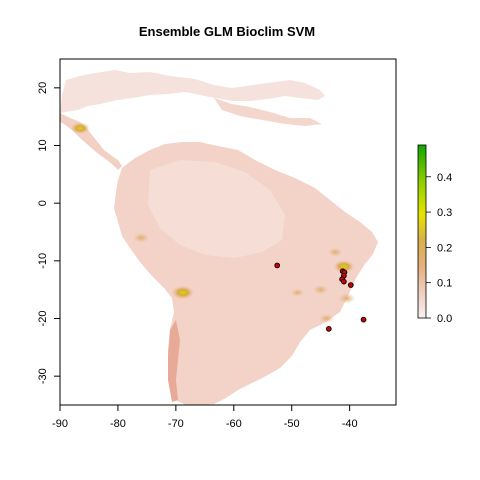 This screenshot has width=480, height=480. Describe the element at coordinates (176, 424) in the screenshot. I see `x-tick-label: -70` at that location.